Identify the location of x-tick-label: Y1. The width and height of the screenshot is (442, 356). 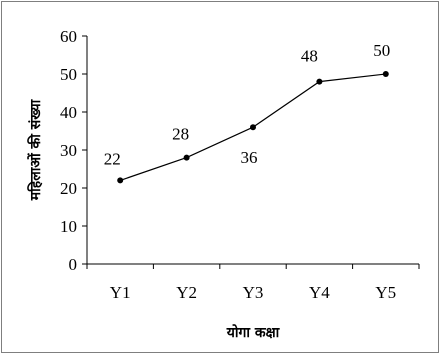
(120, 292).